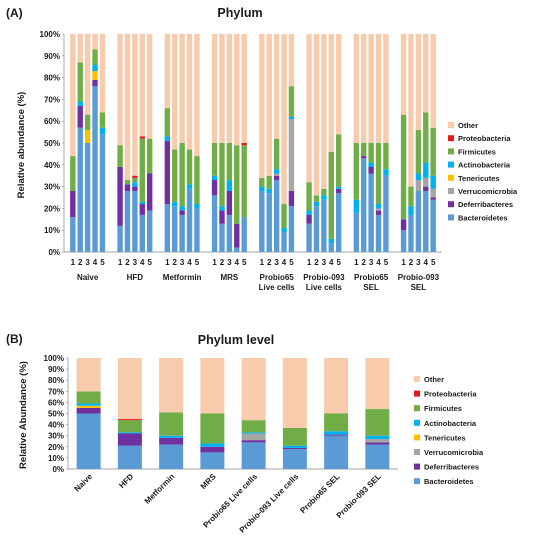 The height and width of the screenshot is (550, 535). Describe the element at coordinates (468, 125) in the screenshot. I see `panel-a-legend-label-other: Other` at that location.